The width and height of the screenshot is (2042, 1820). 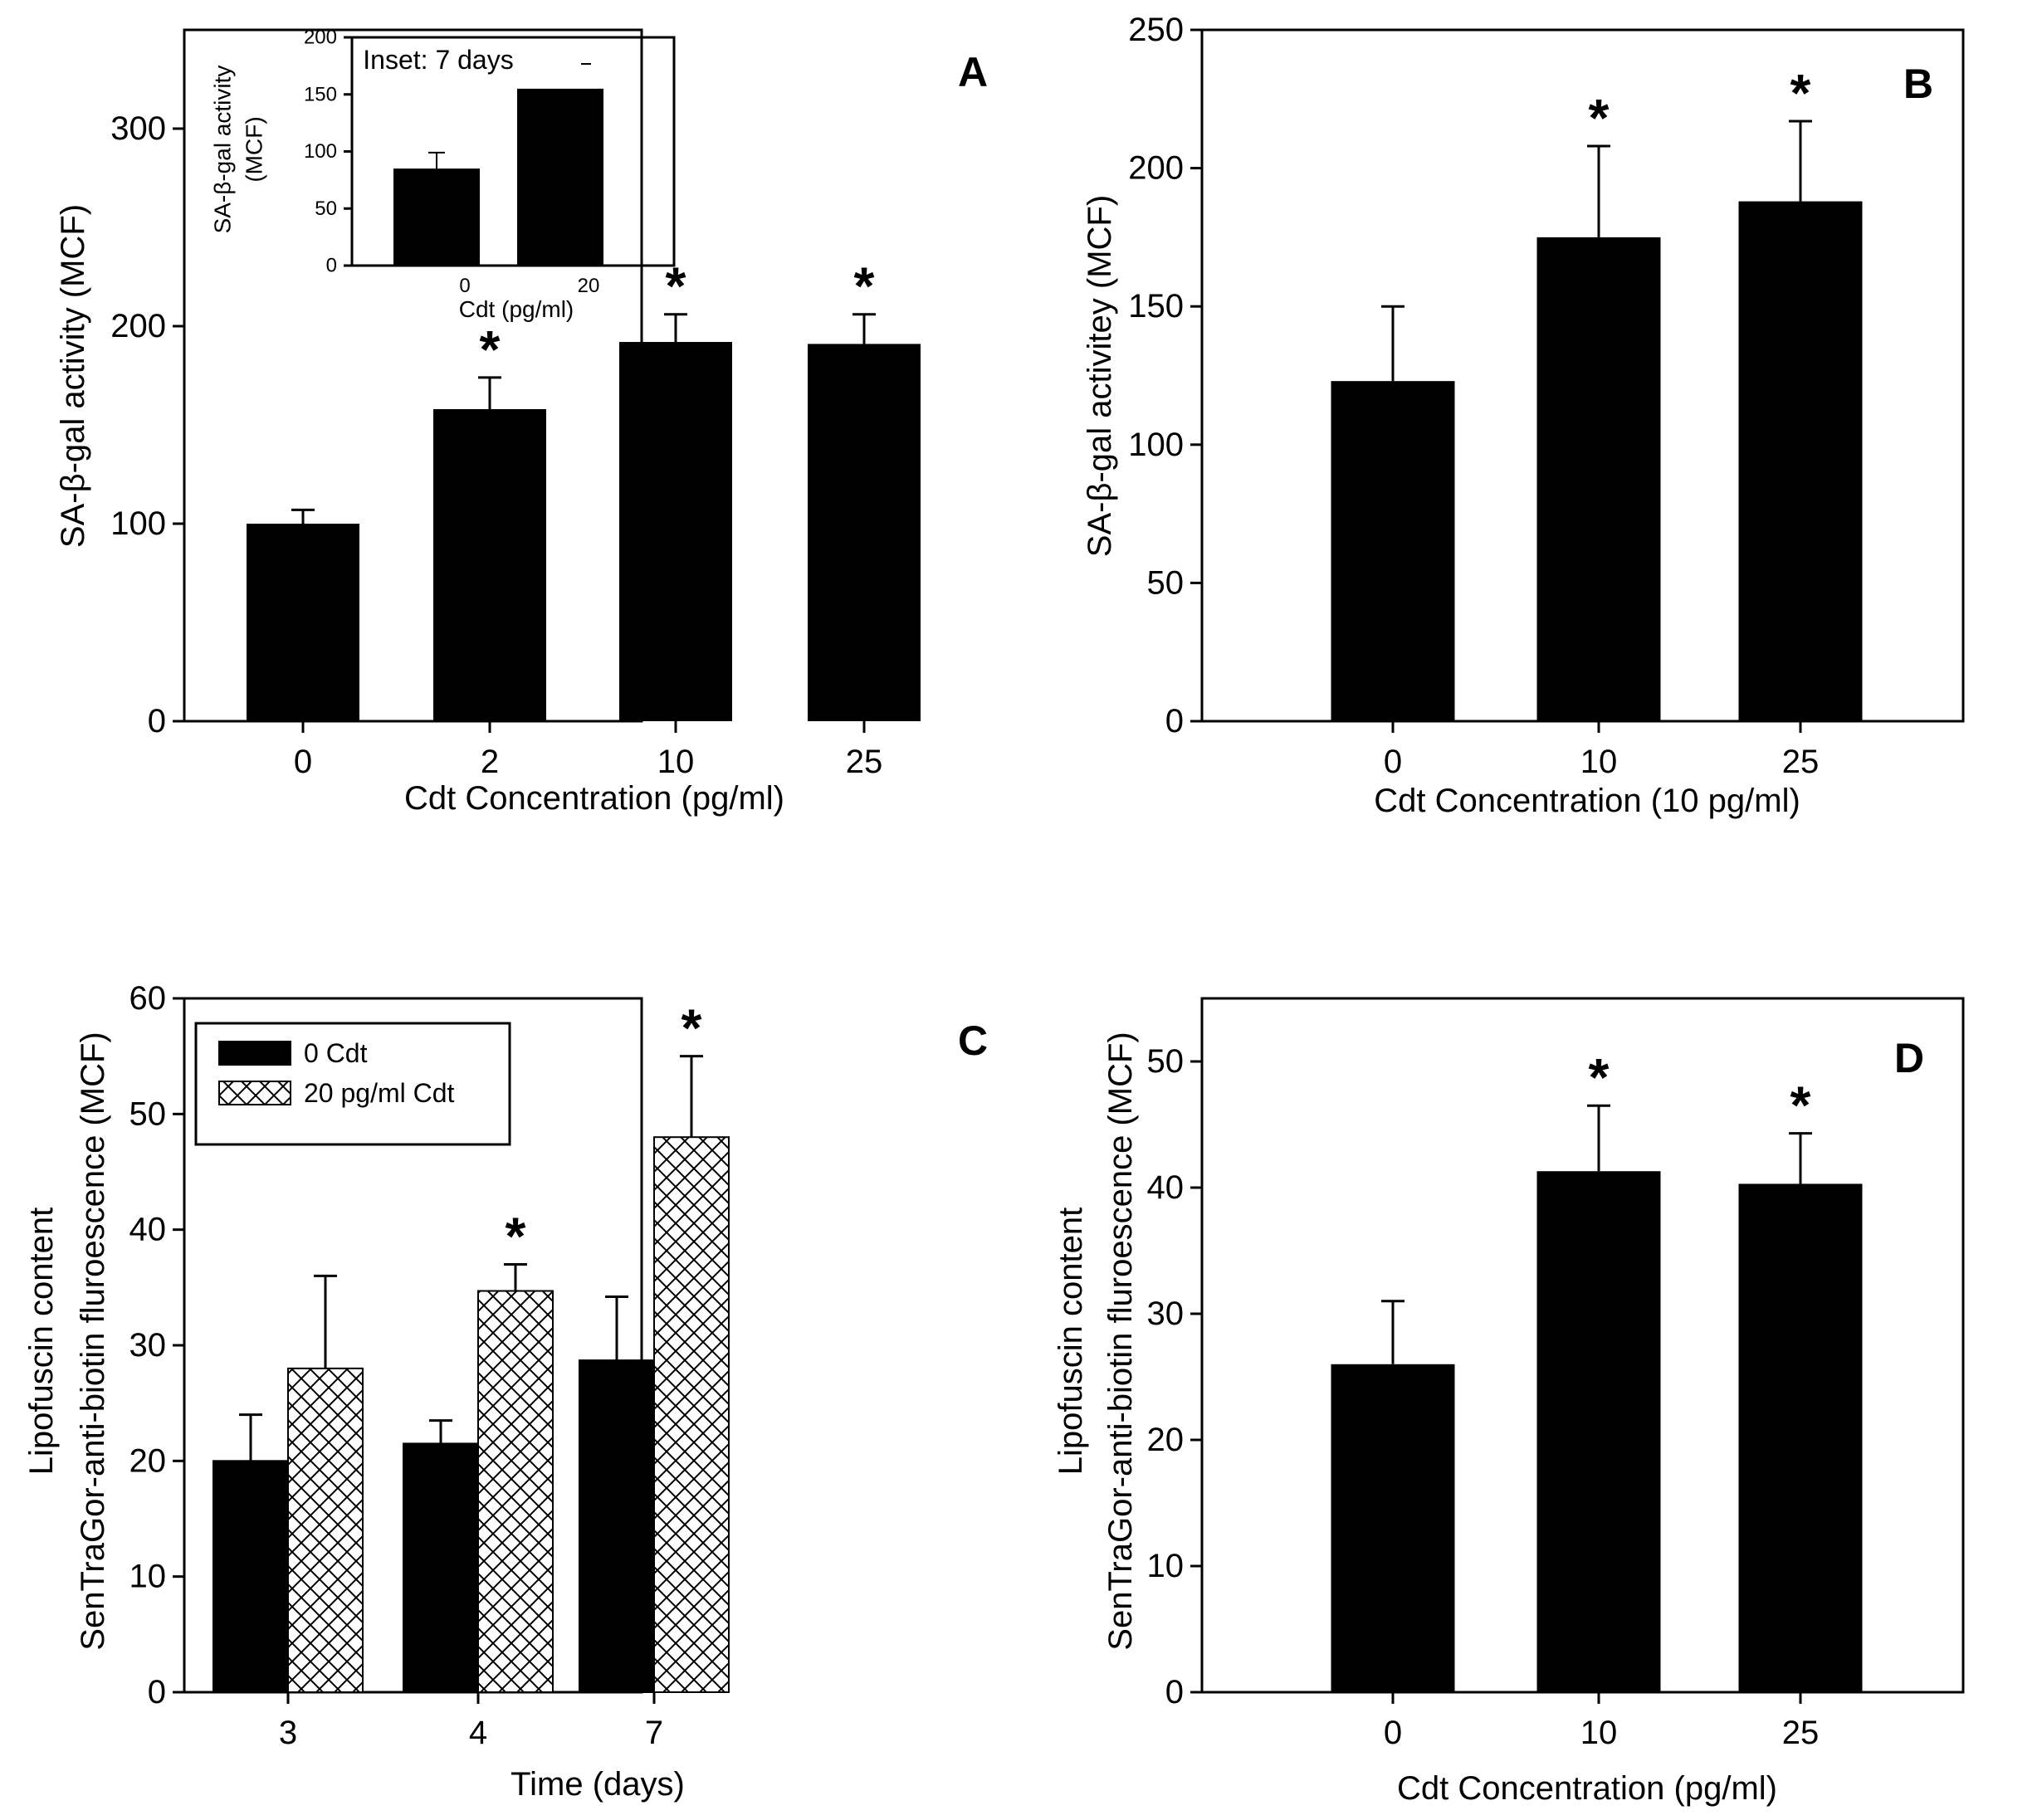 I want to click on panel-c-ytick-label: 0, so click(x=157, y=1692).